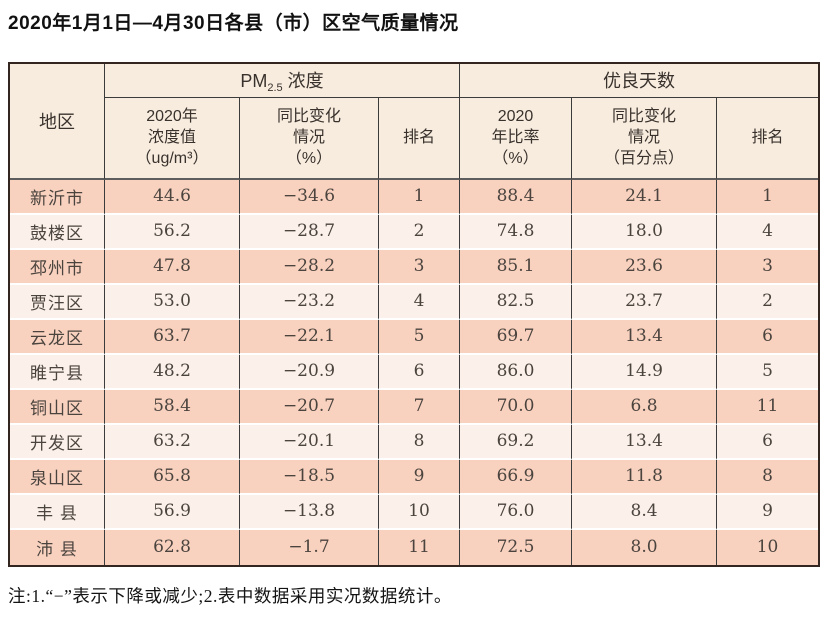 The height and width of the screenshot is (620, 825). Describe the element at coordinates (768, 337) in the screenshot. I see `good-rank-cell: 6` at that location.